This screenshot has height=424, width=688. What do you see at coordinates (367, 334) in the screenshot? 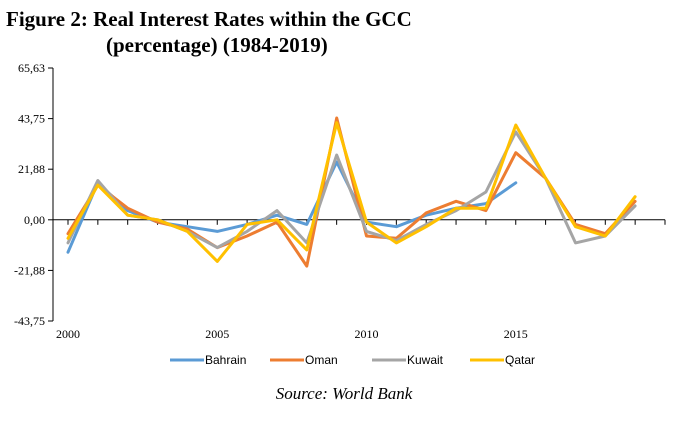
I see `x-tick-label: 2010` at bounding box center [367, 334].